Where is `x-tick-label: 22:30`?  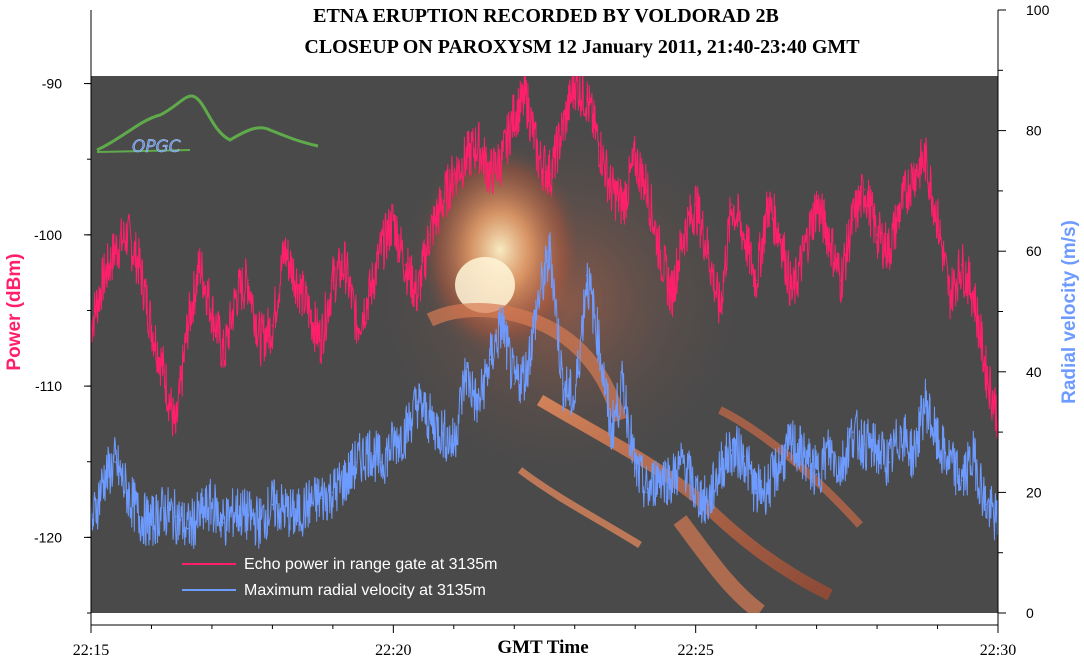 x-tick-label: 22:30 is located at coordinates (998, 650).